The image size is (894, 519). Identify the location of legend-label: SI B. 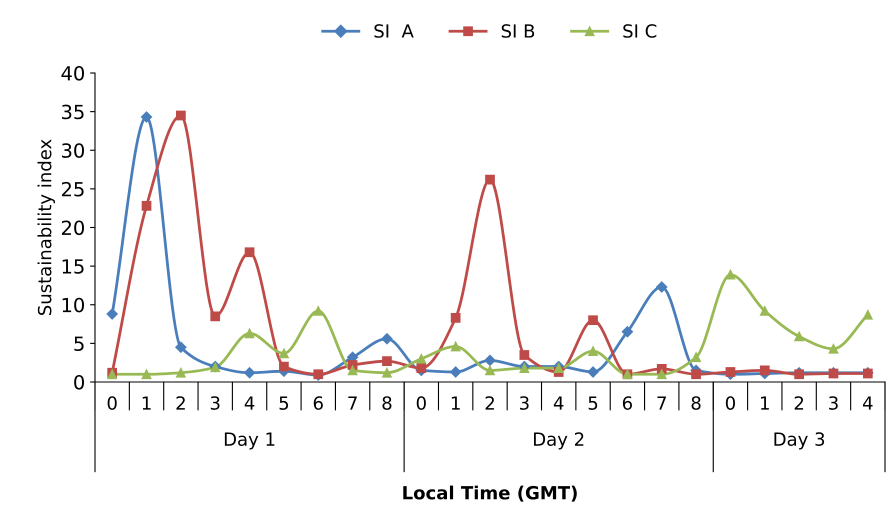
(518, 31).